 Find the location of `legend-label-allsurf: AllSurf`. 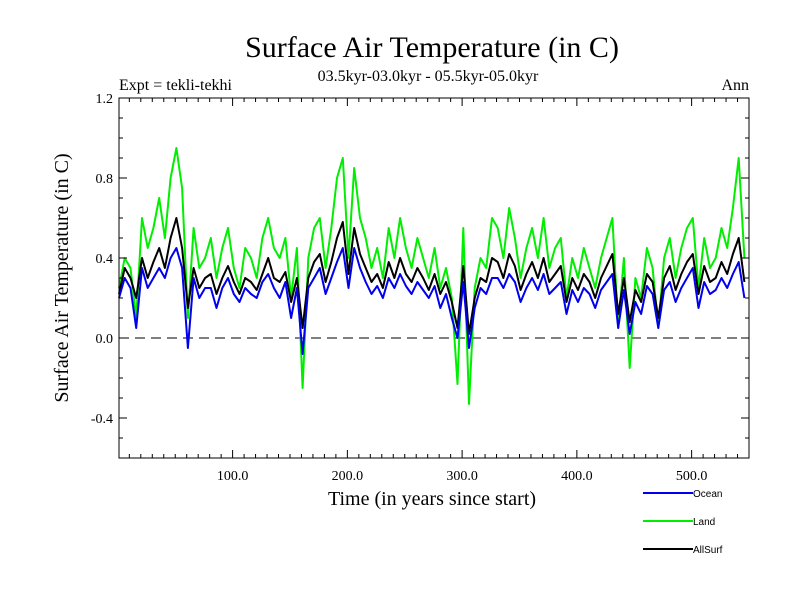

legend-label-allsurf: AllSurf is located at coordinates (708, 550).